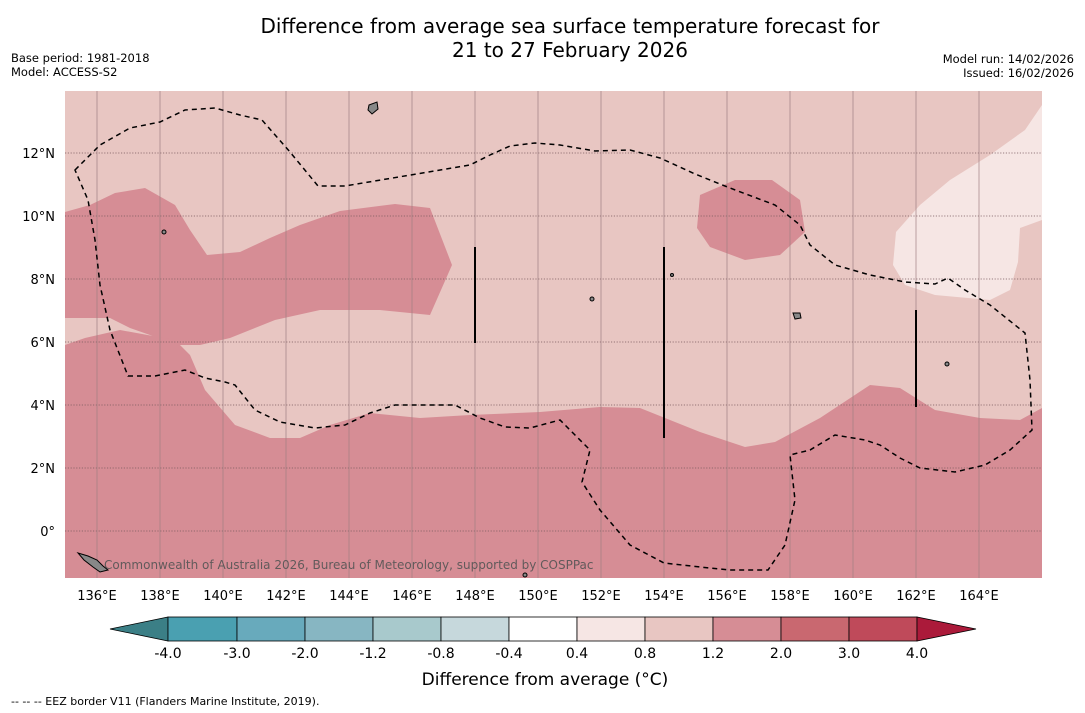 The image size is (1085, 713). Describe the element at coordinates (967, 202) in the screenshot. I see `anomaly-0.4-0.8-region` at that location.